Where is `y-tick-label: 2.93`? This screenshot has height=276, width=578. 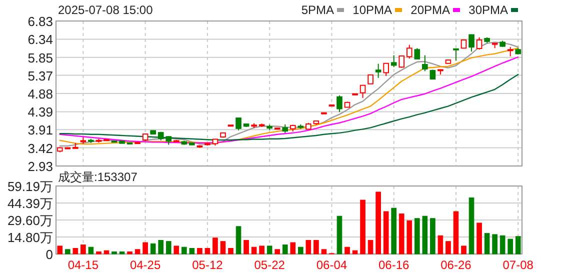 y-tick-label: 2.93 is located at coordinates (40, 166).